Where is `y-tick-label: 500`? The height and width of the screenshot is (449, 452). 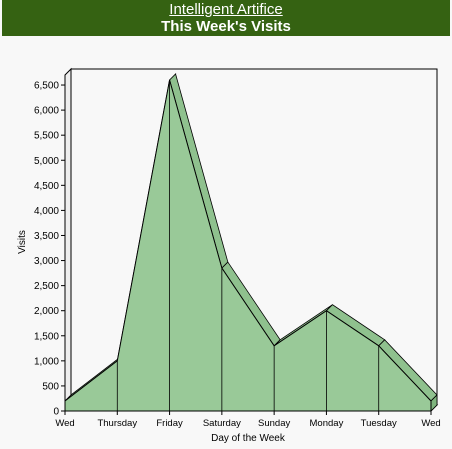
y-tick-label: 500 is located at coordinates (50, 386).